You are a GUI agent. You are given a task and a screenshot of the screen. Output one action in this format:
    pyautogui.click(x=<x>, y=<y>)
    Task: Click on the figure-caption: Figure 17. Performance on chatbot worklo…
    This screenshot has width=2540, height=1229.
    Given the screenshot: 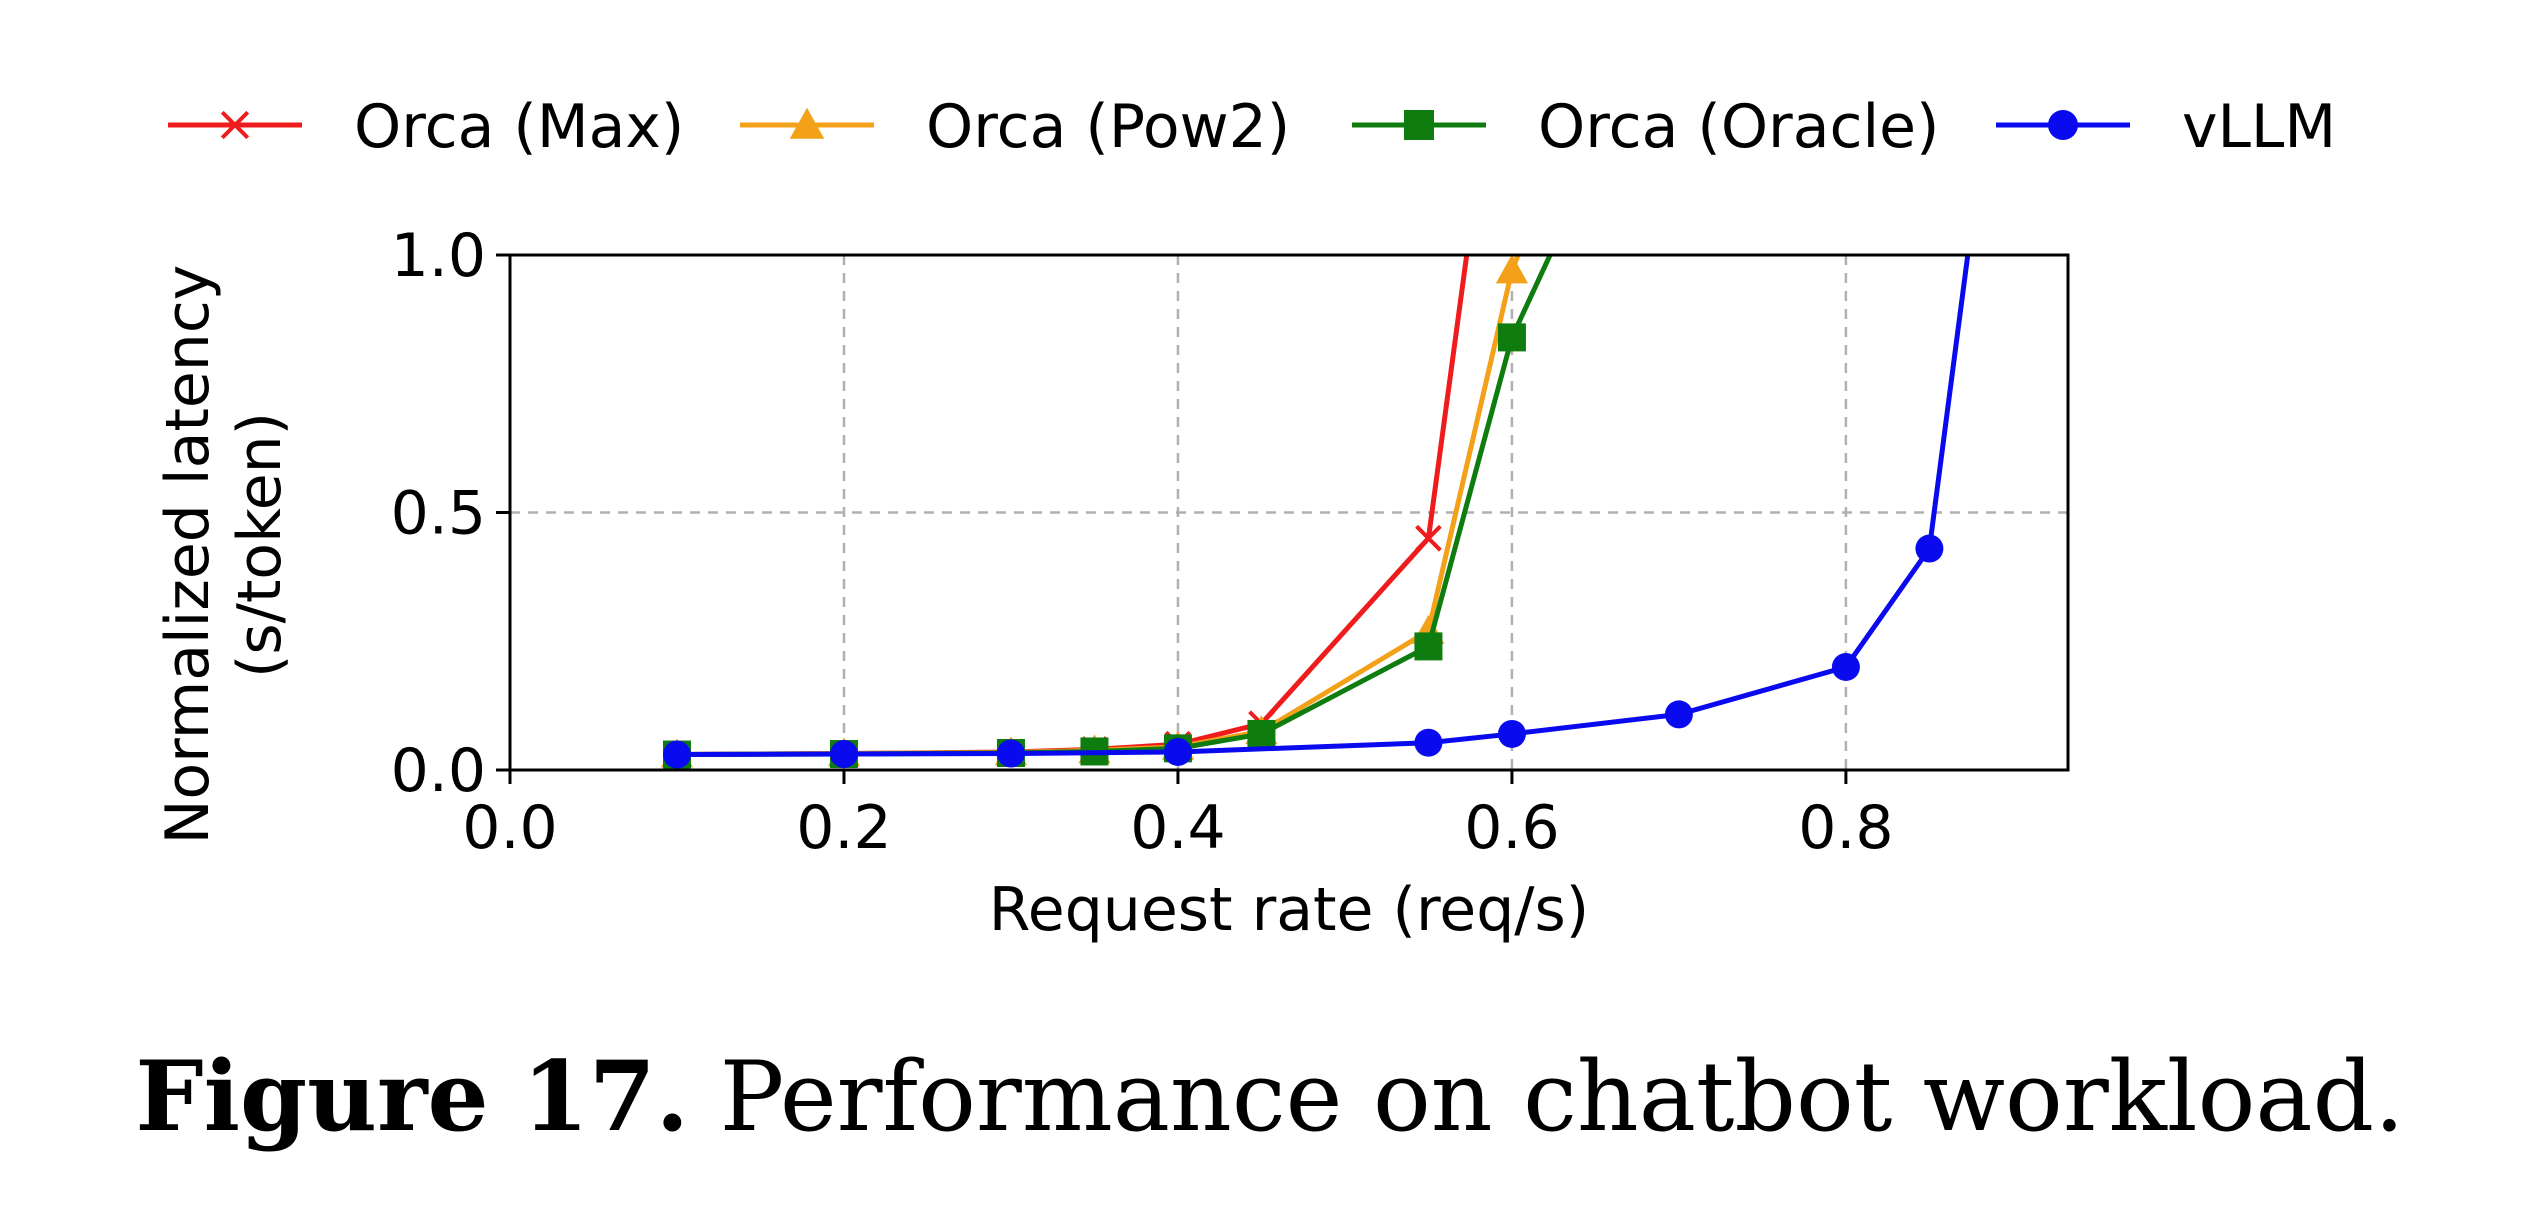 What is the action you would take?
    pyautogui.click(x=1270, y=1096)
    